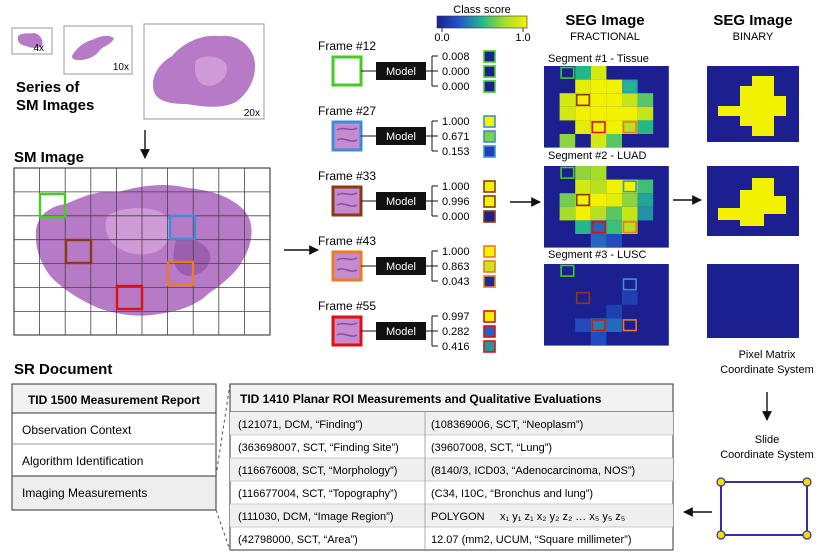 This screenshot has width=830, height=557. I want to click on pixel-coord-line1: Pixel Matrix, so click(767, 355).